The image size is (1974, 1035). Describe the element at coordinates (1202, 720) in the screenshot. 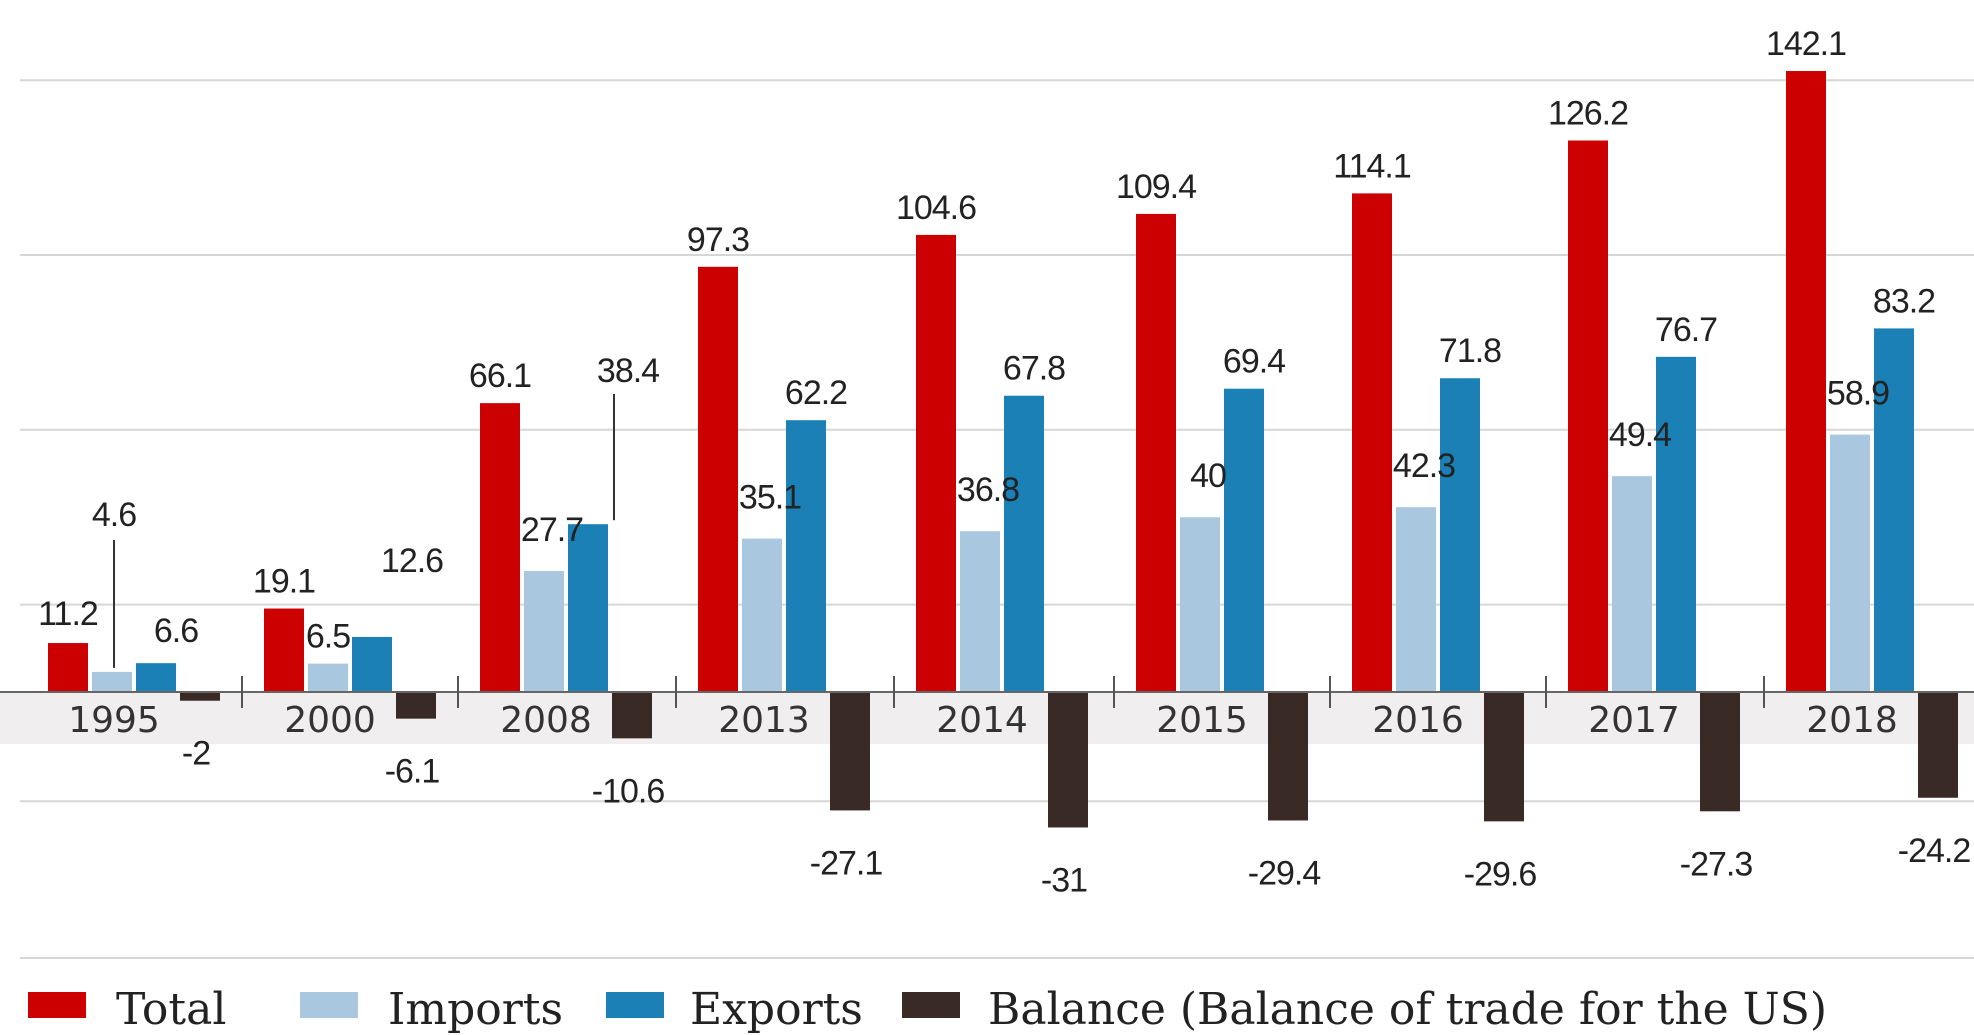

I see `category-label: 2015` at that location.